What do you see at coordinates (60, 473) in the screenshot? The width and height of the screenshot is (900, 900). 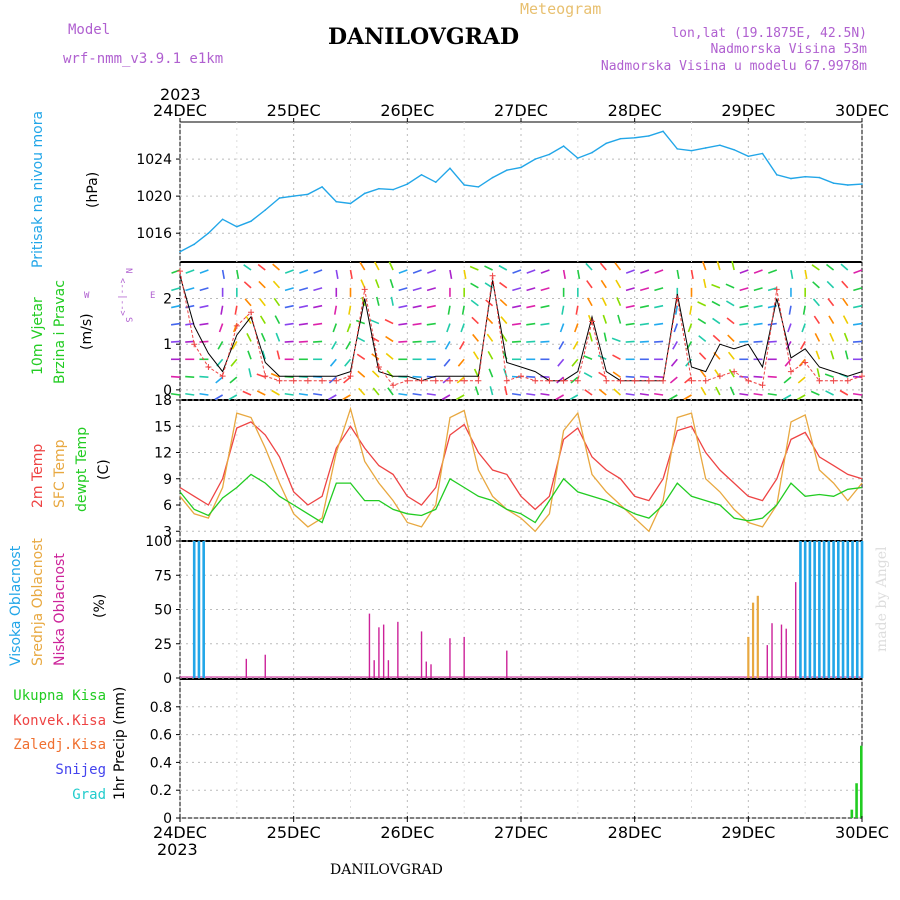 I see `temp-ylabel-sfc: SFC Temp` at bounding box center [60, 473].